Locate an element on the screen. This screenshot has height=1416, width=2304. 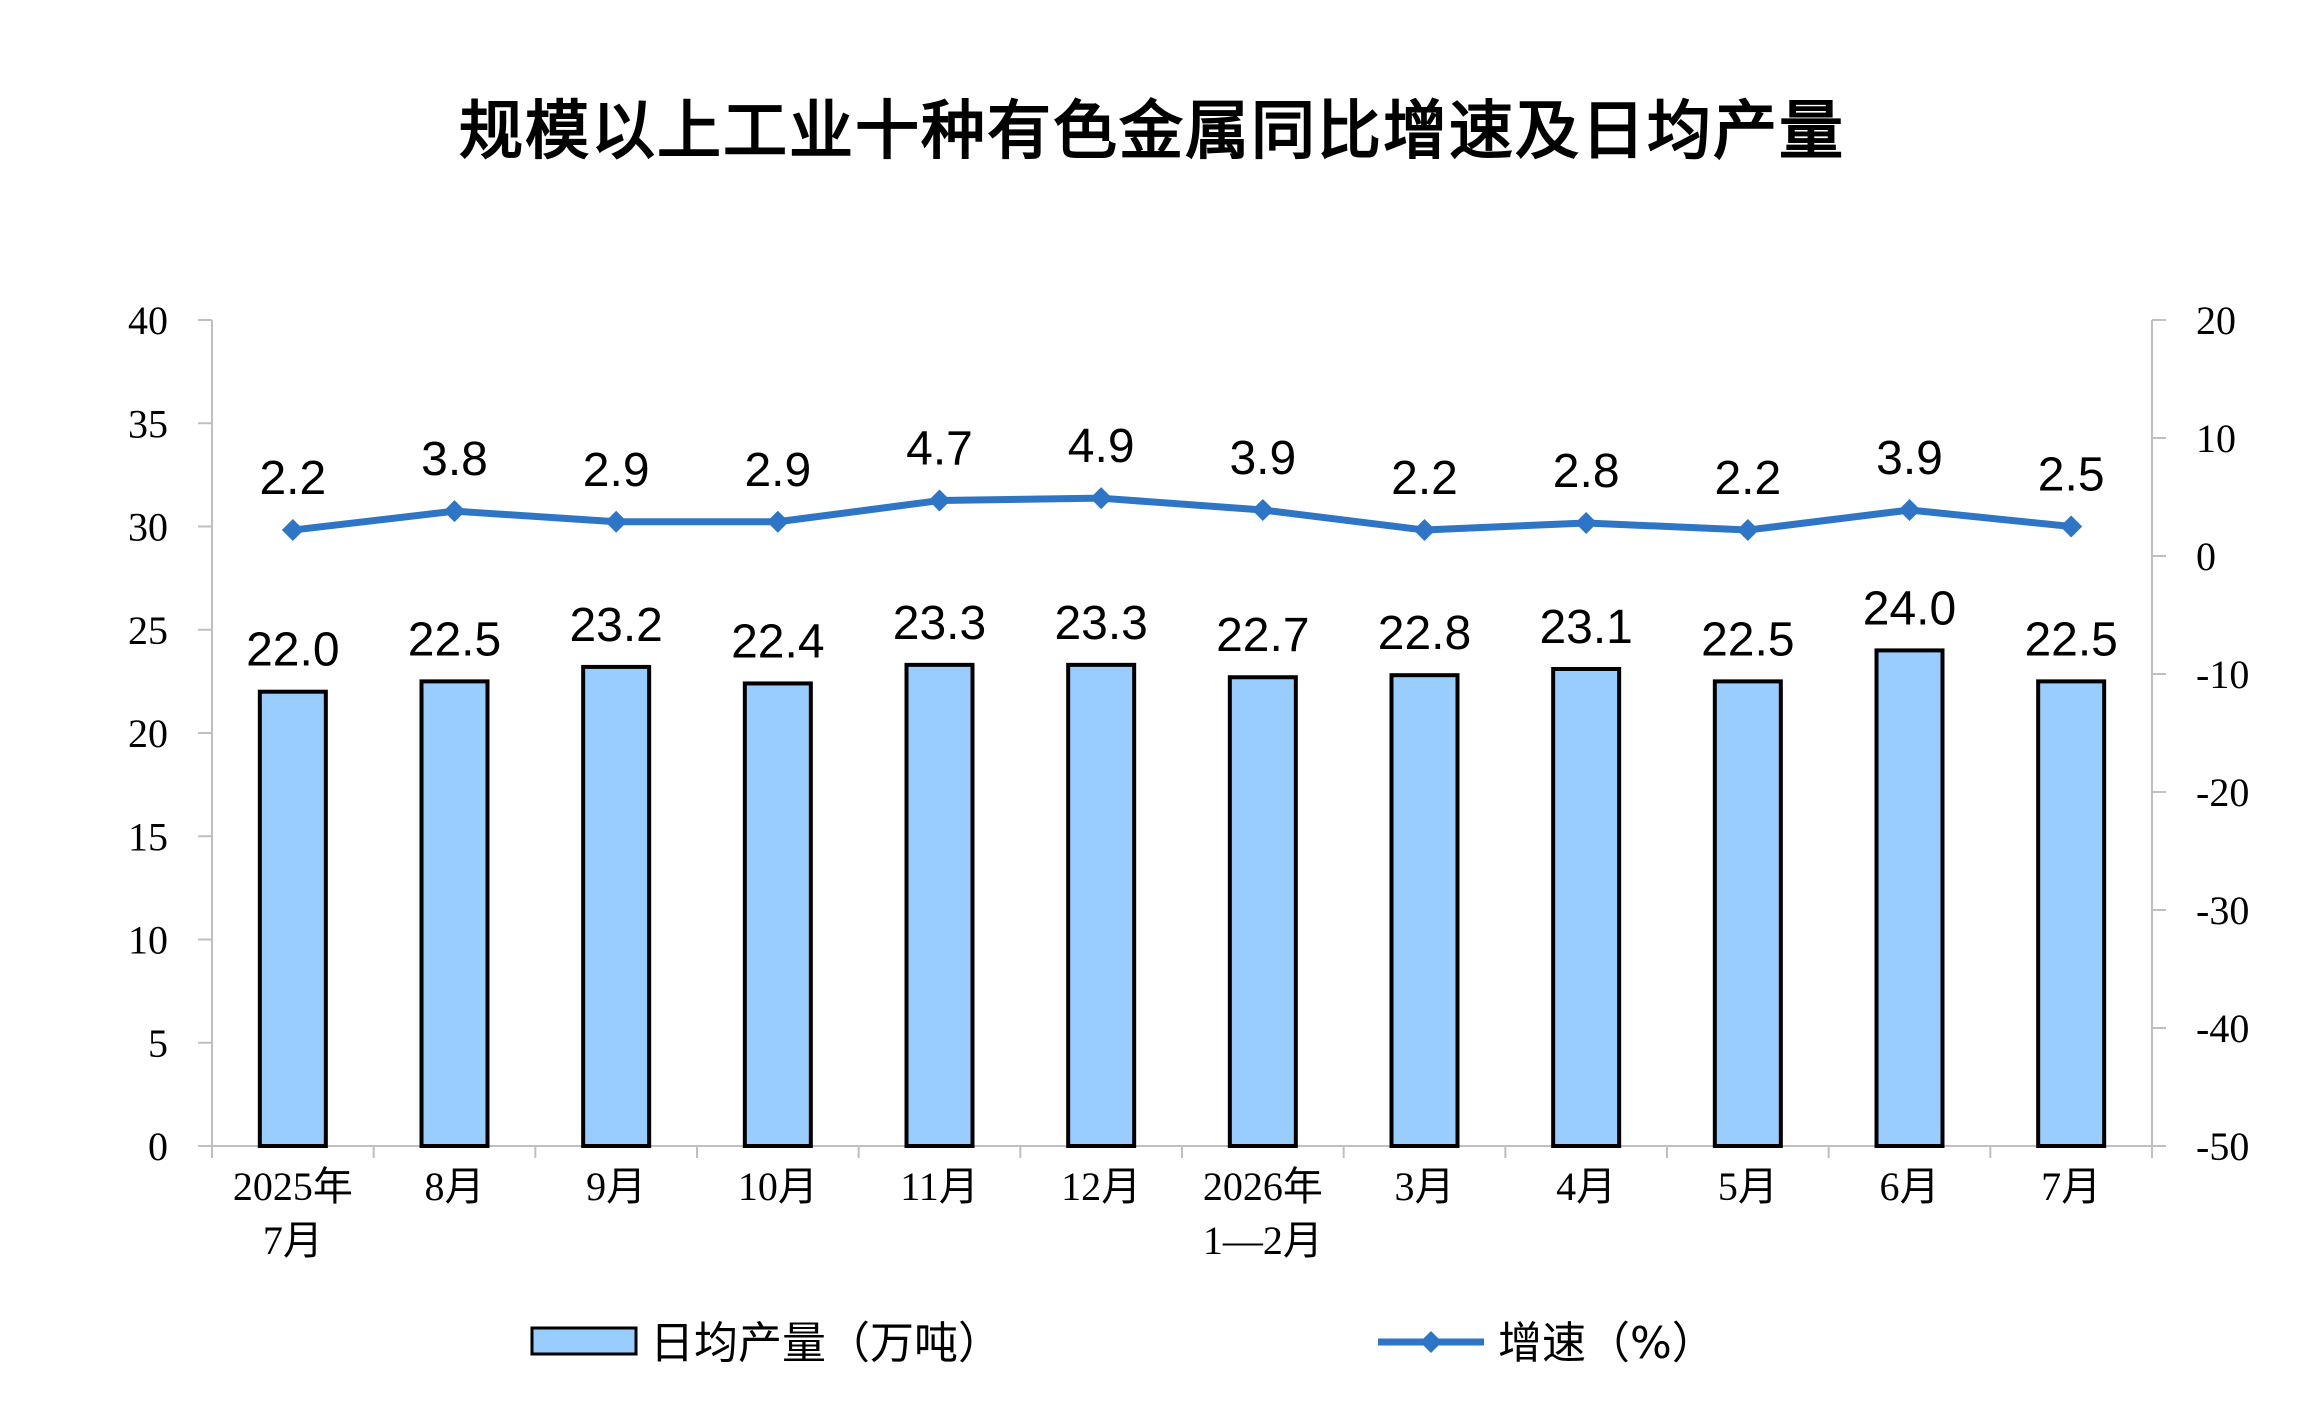
growth-line is located at coordinates (1182, 514).